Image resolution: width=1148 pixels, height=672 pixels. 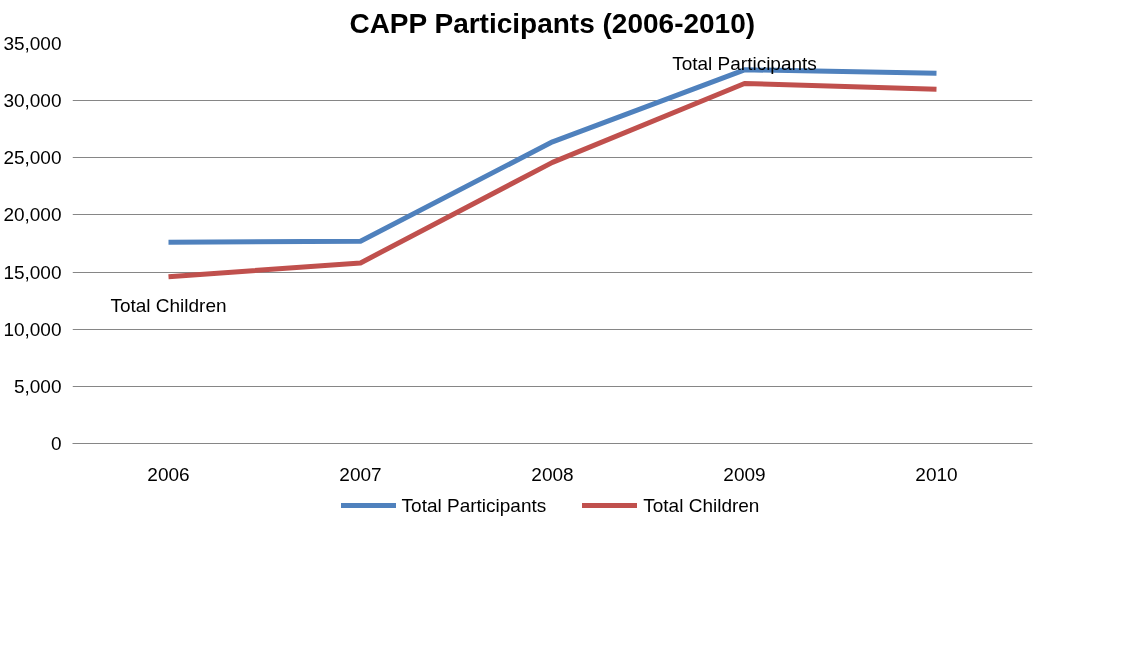 What do you see at coordinates (56, 443) in the screenshot?
I see `y-tick-label: 0` at bounding box center [56, 443].